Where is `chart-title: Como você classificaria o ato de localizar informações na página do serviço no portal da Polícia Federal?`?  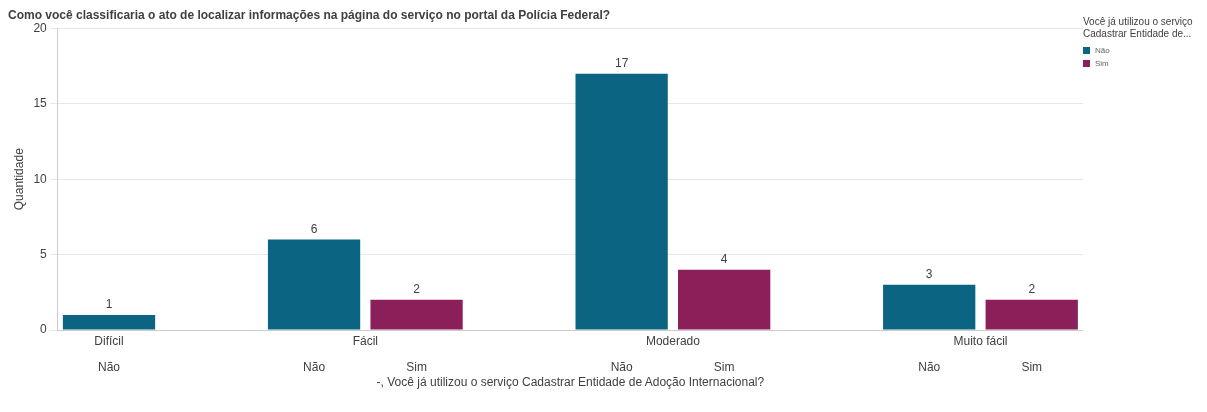
chart-title: Como você classificaria o ato de localizar informações na página do serviço no portal da Polícia Federal? is located at coordinates (309, 14).